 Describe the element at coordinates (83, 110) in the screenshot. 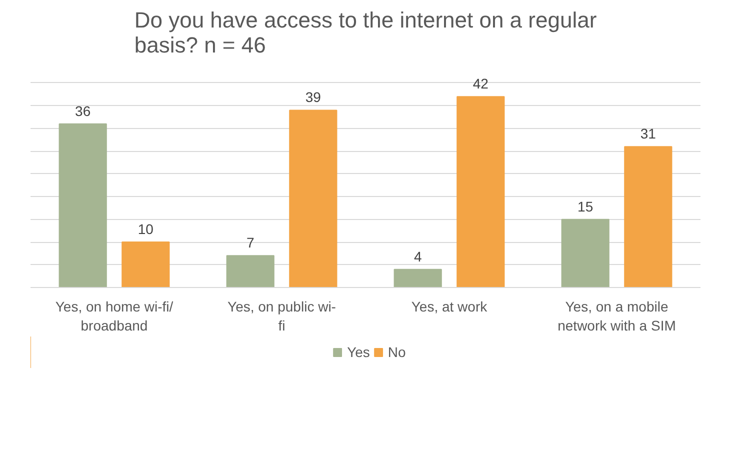

I see `data-label: 36` at that location.